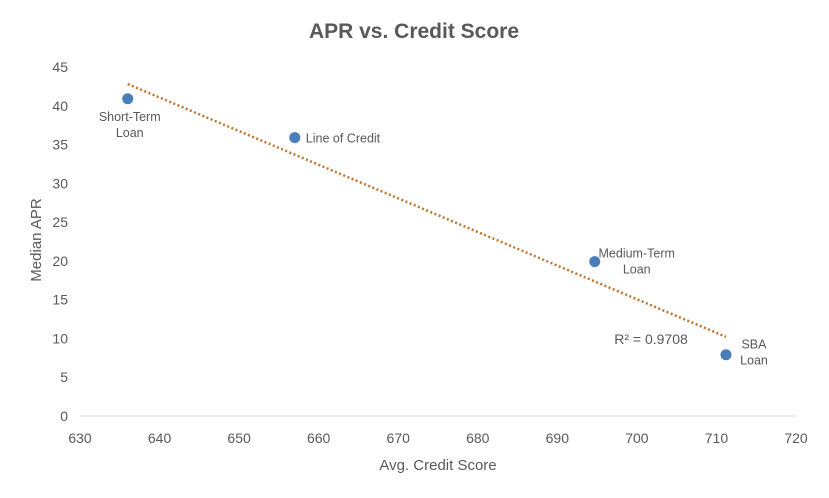  Describe the element at coordinates (60, 261) in the screenshot. I see `y-tick-label: 20` at that location.